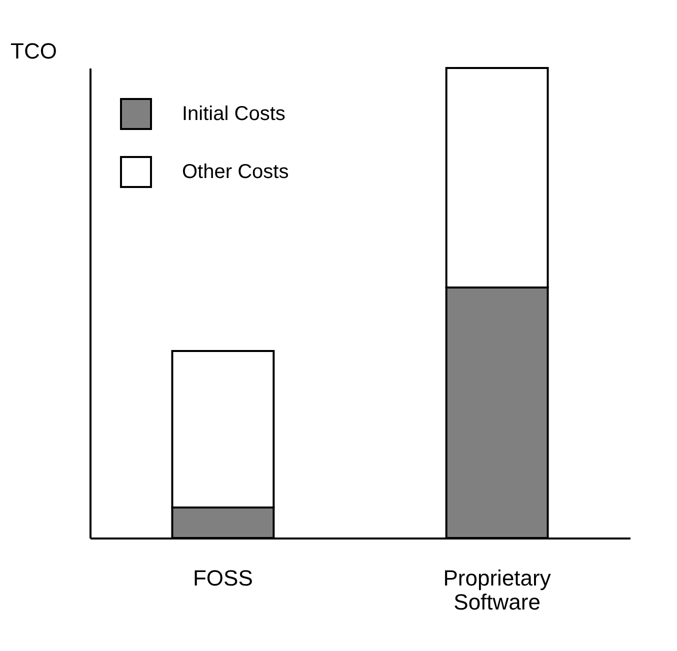  What do you see at coordinates (497, 590) in the screenshot?
I see `x-tick-label: Proprietary Software` at bounding box center [497, 590].